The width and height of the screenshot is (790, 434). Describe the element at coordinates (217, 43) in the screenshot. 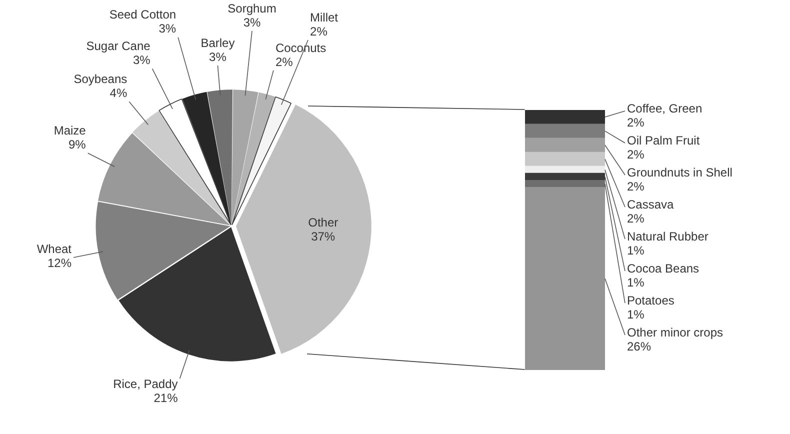

I see `slice-label: Barley` at that location.